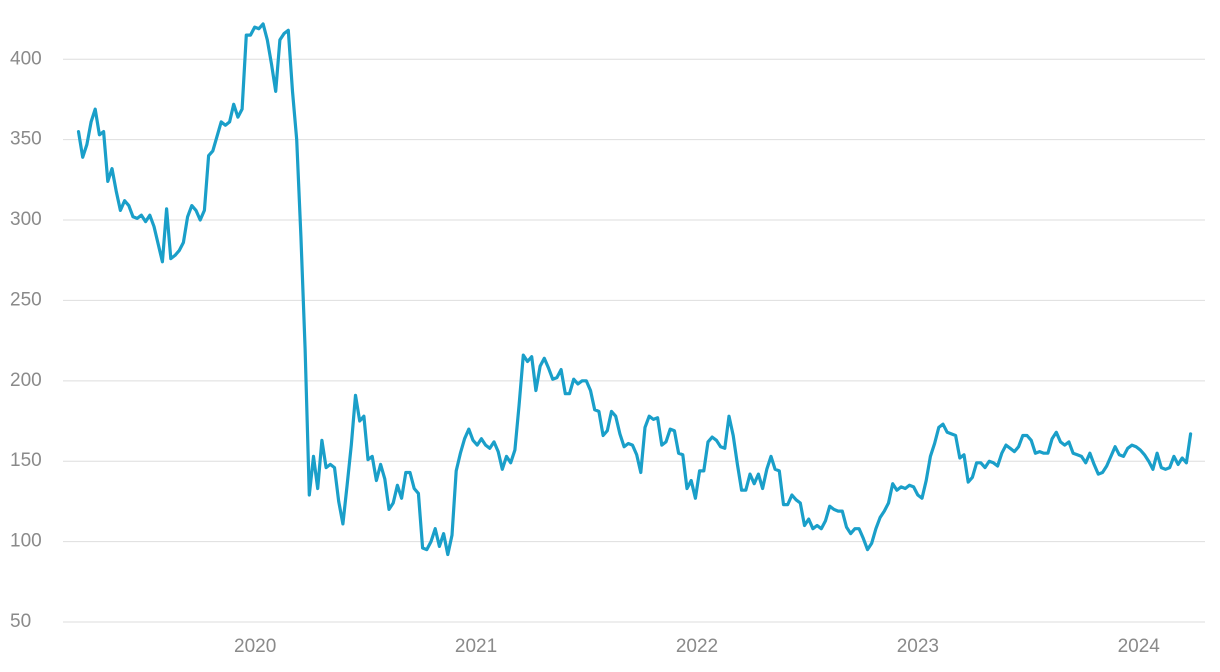  What do you see at coordinates (697, 646) in the screenshot?
I see `x-tick-label: 2022` at bounding box center [697, 646].